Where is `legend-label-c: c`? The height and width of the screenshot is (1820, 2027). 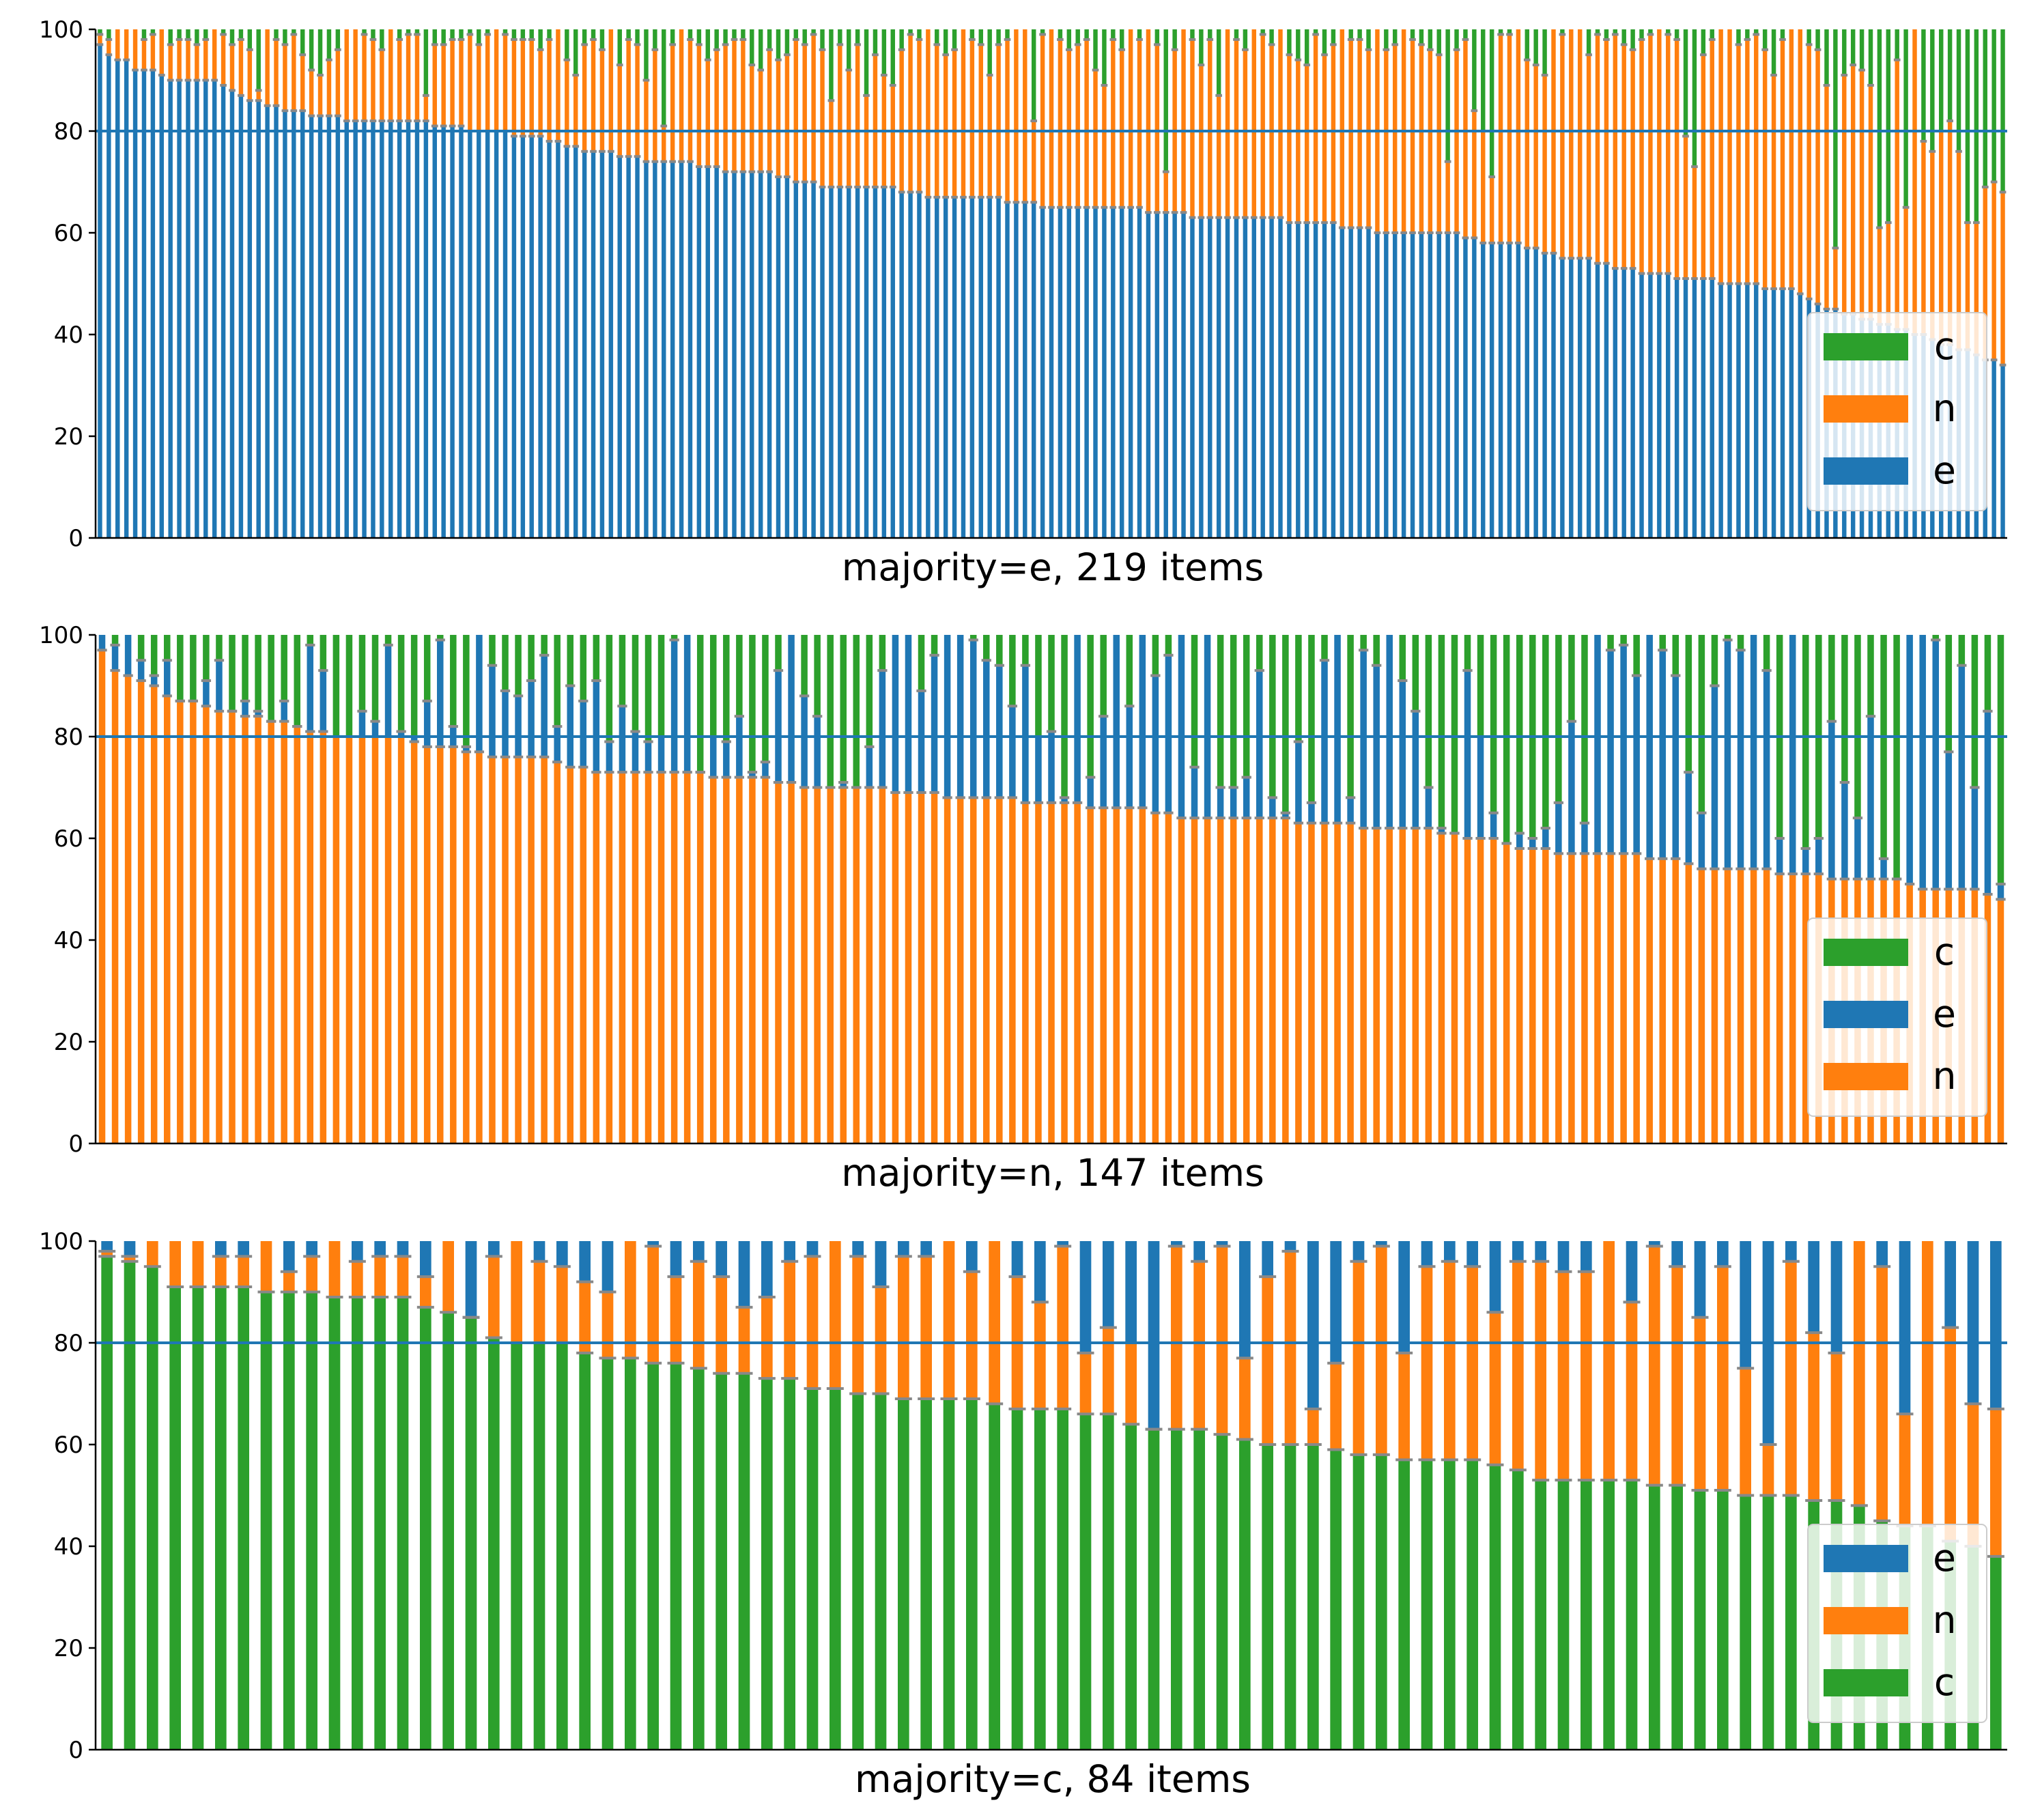
legend-label-c: c is located at coordinates (1944, 346).